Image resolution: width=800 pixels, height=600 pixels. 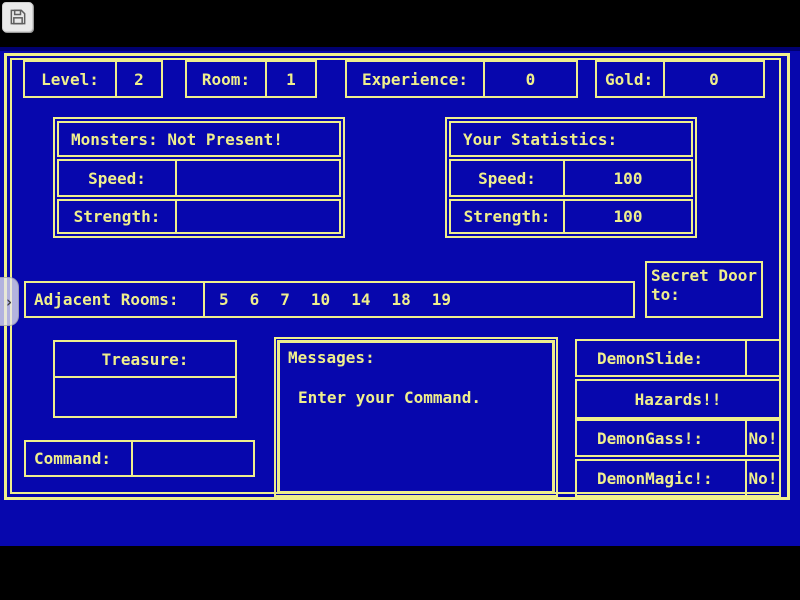 I want to click on demongass-label-cell: DemonGass!:, so click(x=662, y=438).